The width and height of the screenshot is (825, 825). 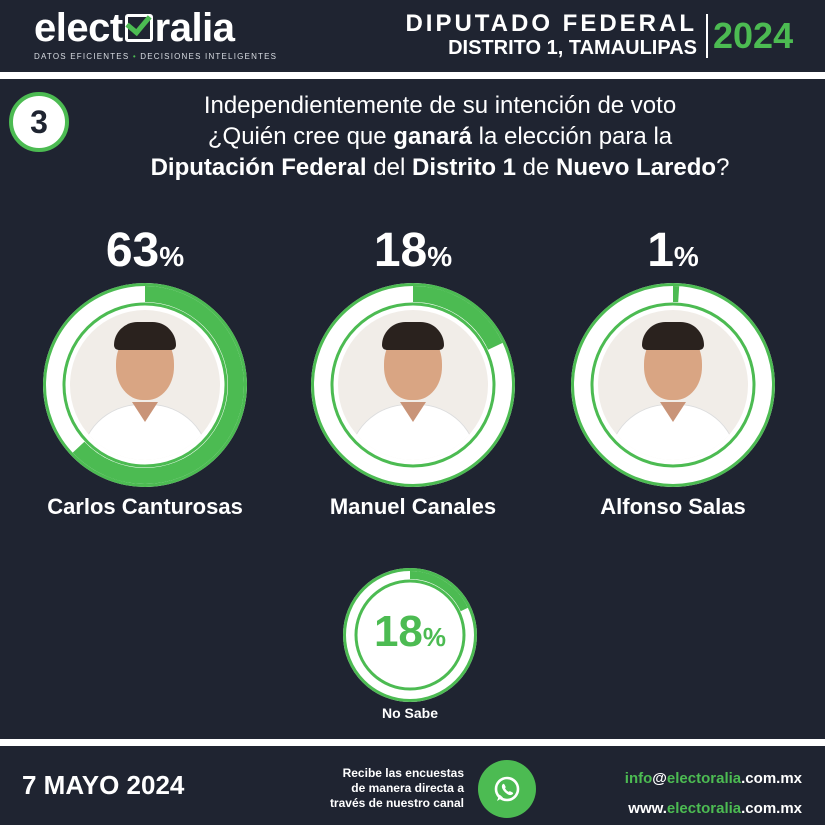 I want to click on value-arc-manuel-canales, so click(x=413, y=385).